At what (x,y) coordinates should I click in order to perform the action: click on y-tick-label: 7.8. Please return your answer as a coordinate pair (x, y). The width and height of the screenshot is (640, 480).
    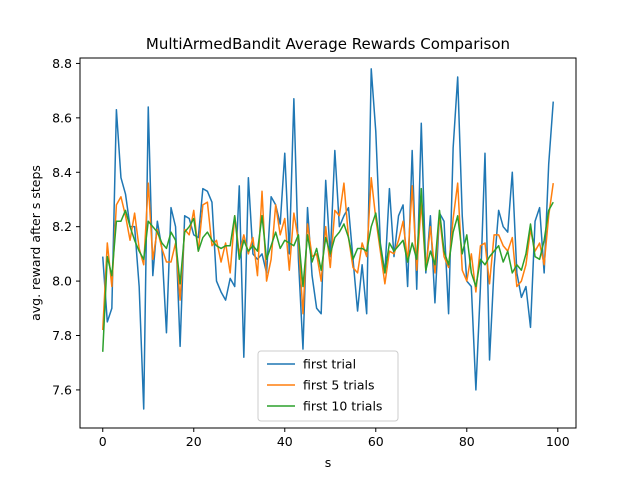
    Looking at the image, I should click on (62, 335).